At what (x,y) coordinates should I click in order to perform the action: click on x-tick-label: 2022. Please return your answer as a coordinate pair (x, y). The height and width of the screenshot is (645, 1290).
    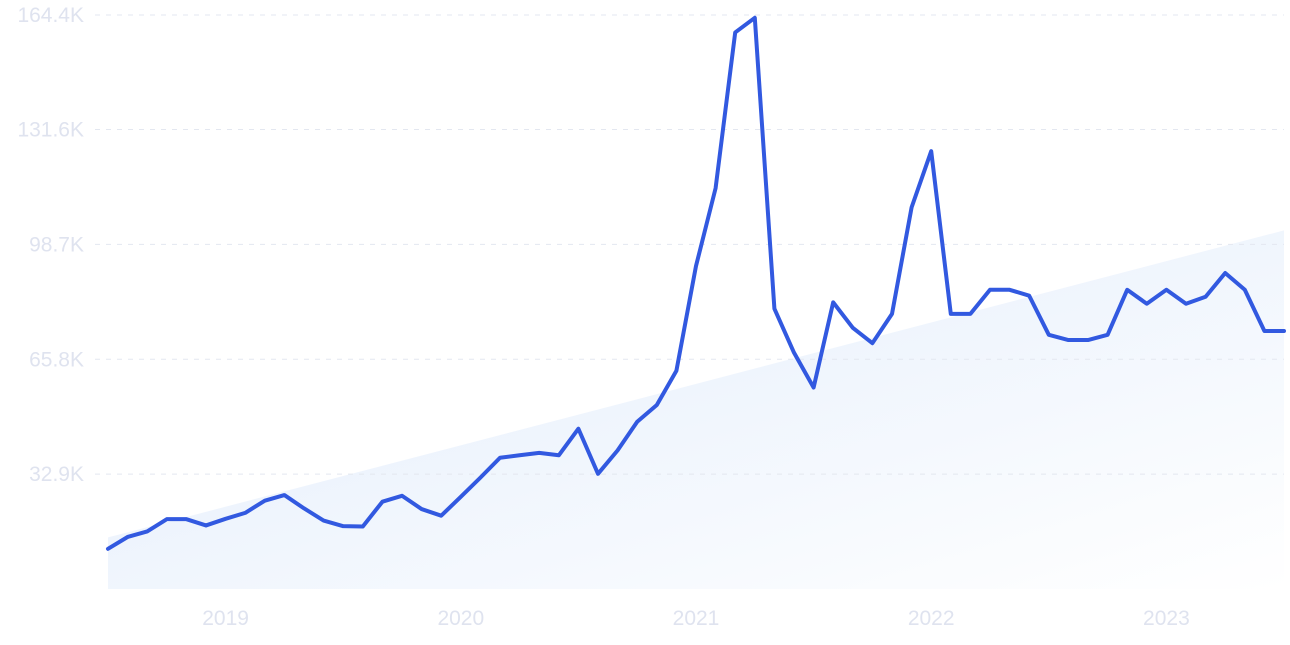
    Looking at the image, I should click on (931, 618).